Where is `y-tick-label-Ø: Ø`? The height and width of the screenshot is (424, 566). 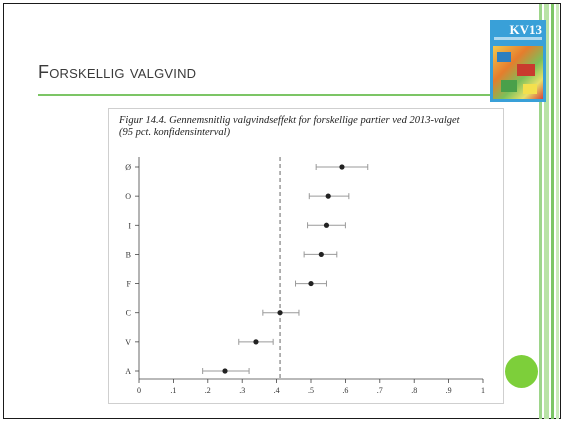
y-tick-label-Ø: Ø is located at coordinates (128, 167).